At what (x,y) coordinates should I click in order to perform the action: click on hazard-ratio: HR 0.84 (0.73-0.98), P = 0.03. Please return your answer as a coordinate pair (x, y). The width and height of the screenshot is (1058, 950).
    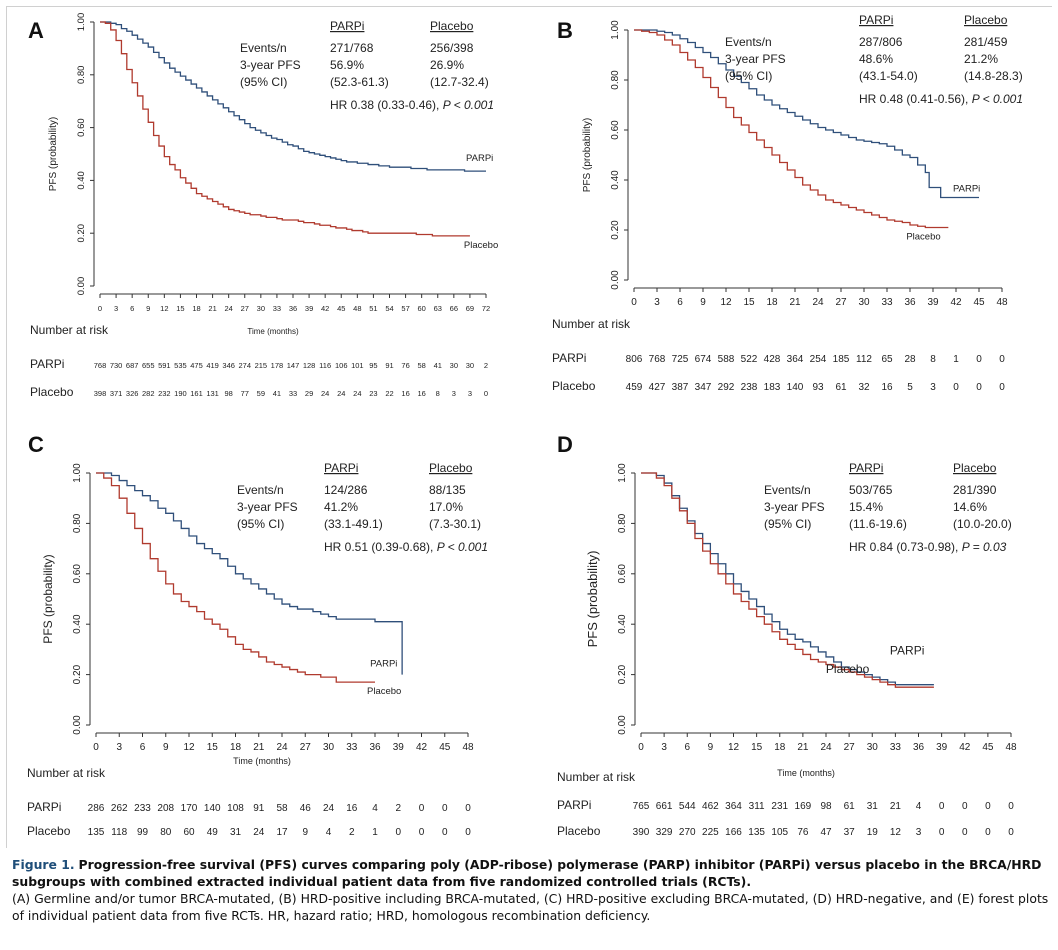
    Looking at the image, I should click on (928, 547).